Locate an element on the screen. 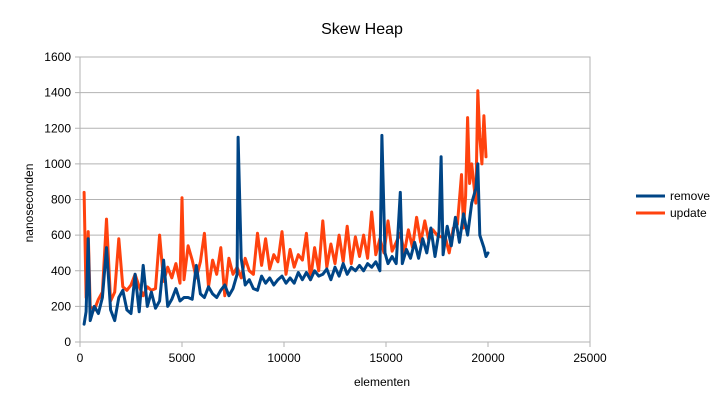 The height and width of the screenshot is (413, 725). y-tick-label: 400 is located at coordinates (61, 271).